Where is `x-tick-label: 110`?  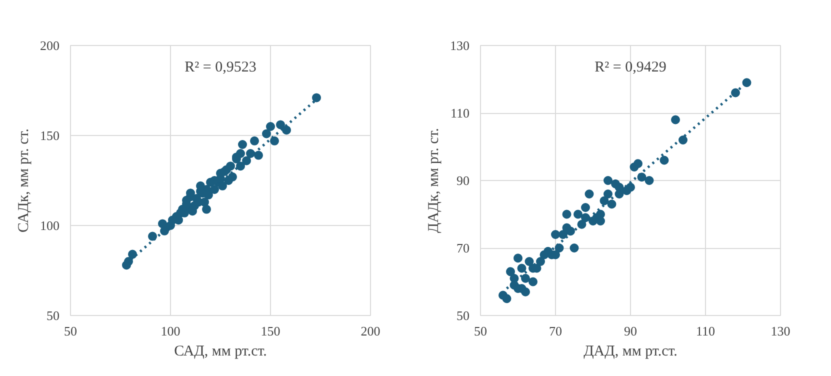
x-tick-label: 110 is located at coordinates (706, 331).